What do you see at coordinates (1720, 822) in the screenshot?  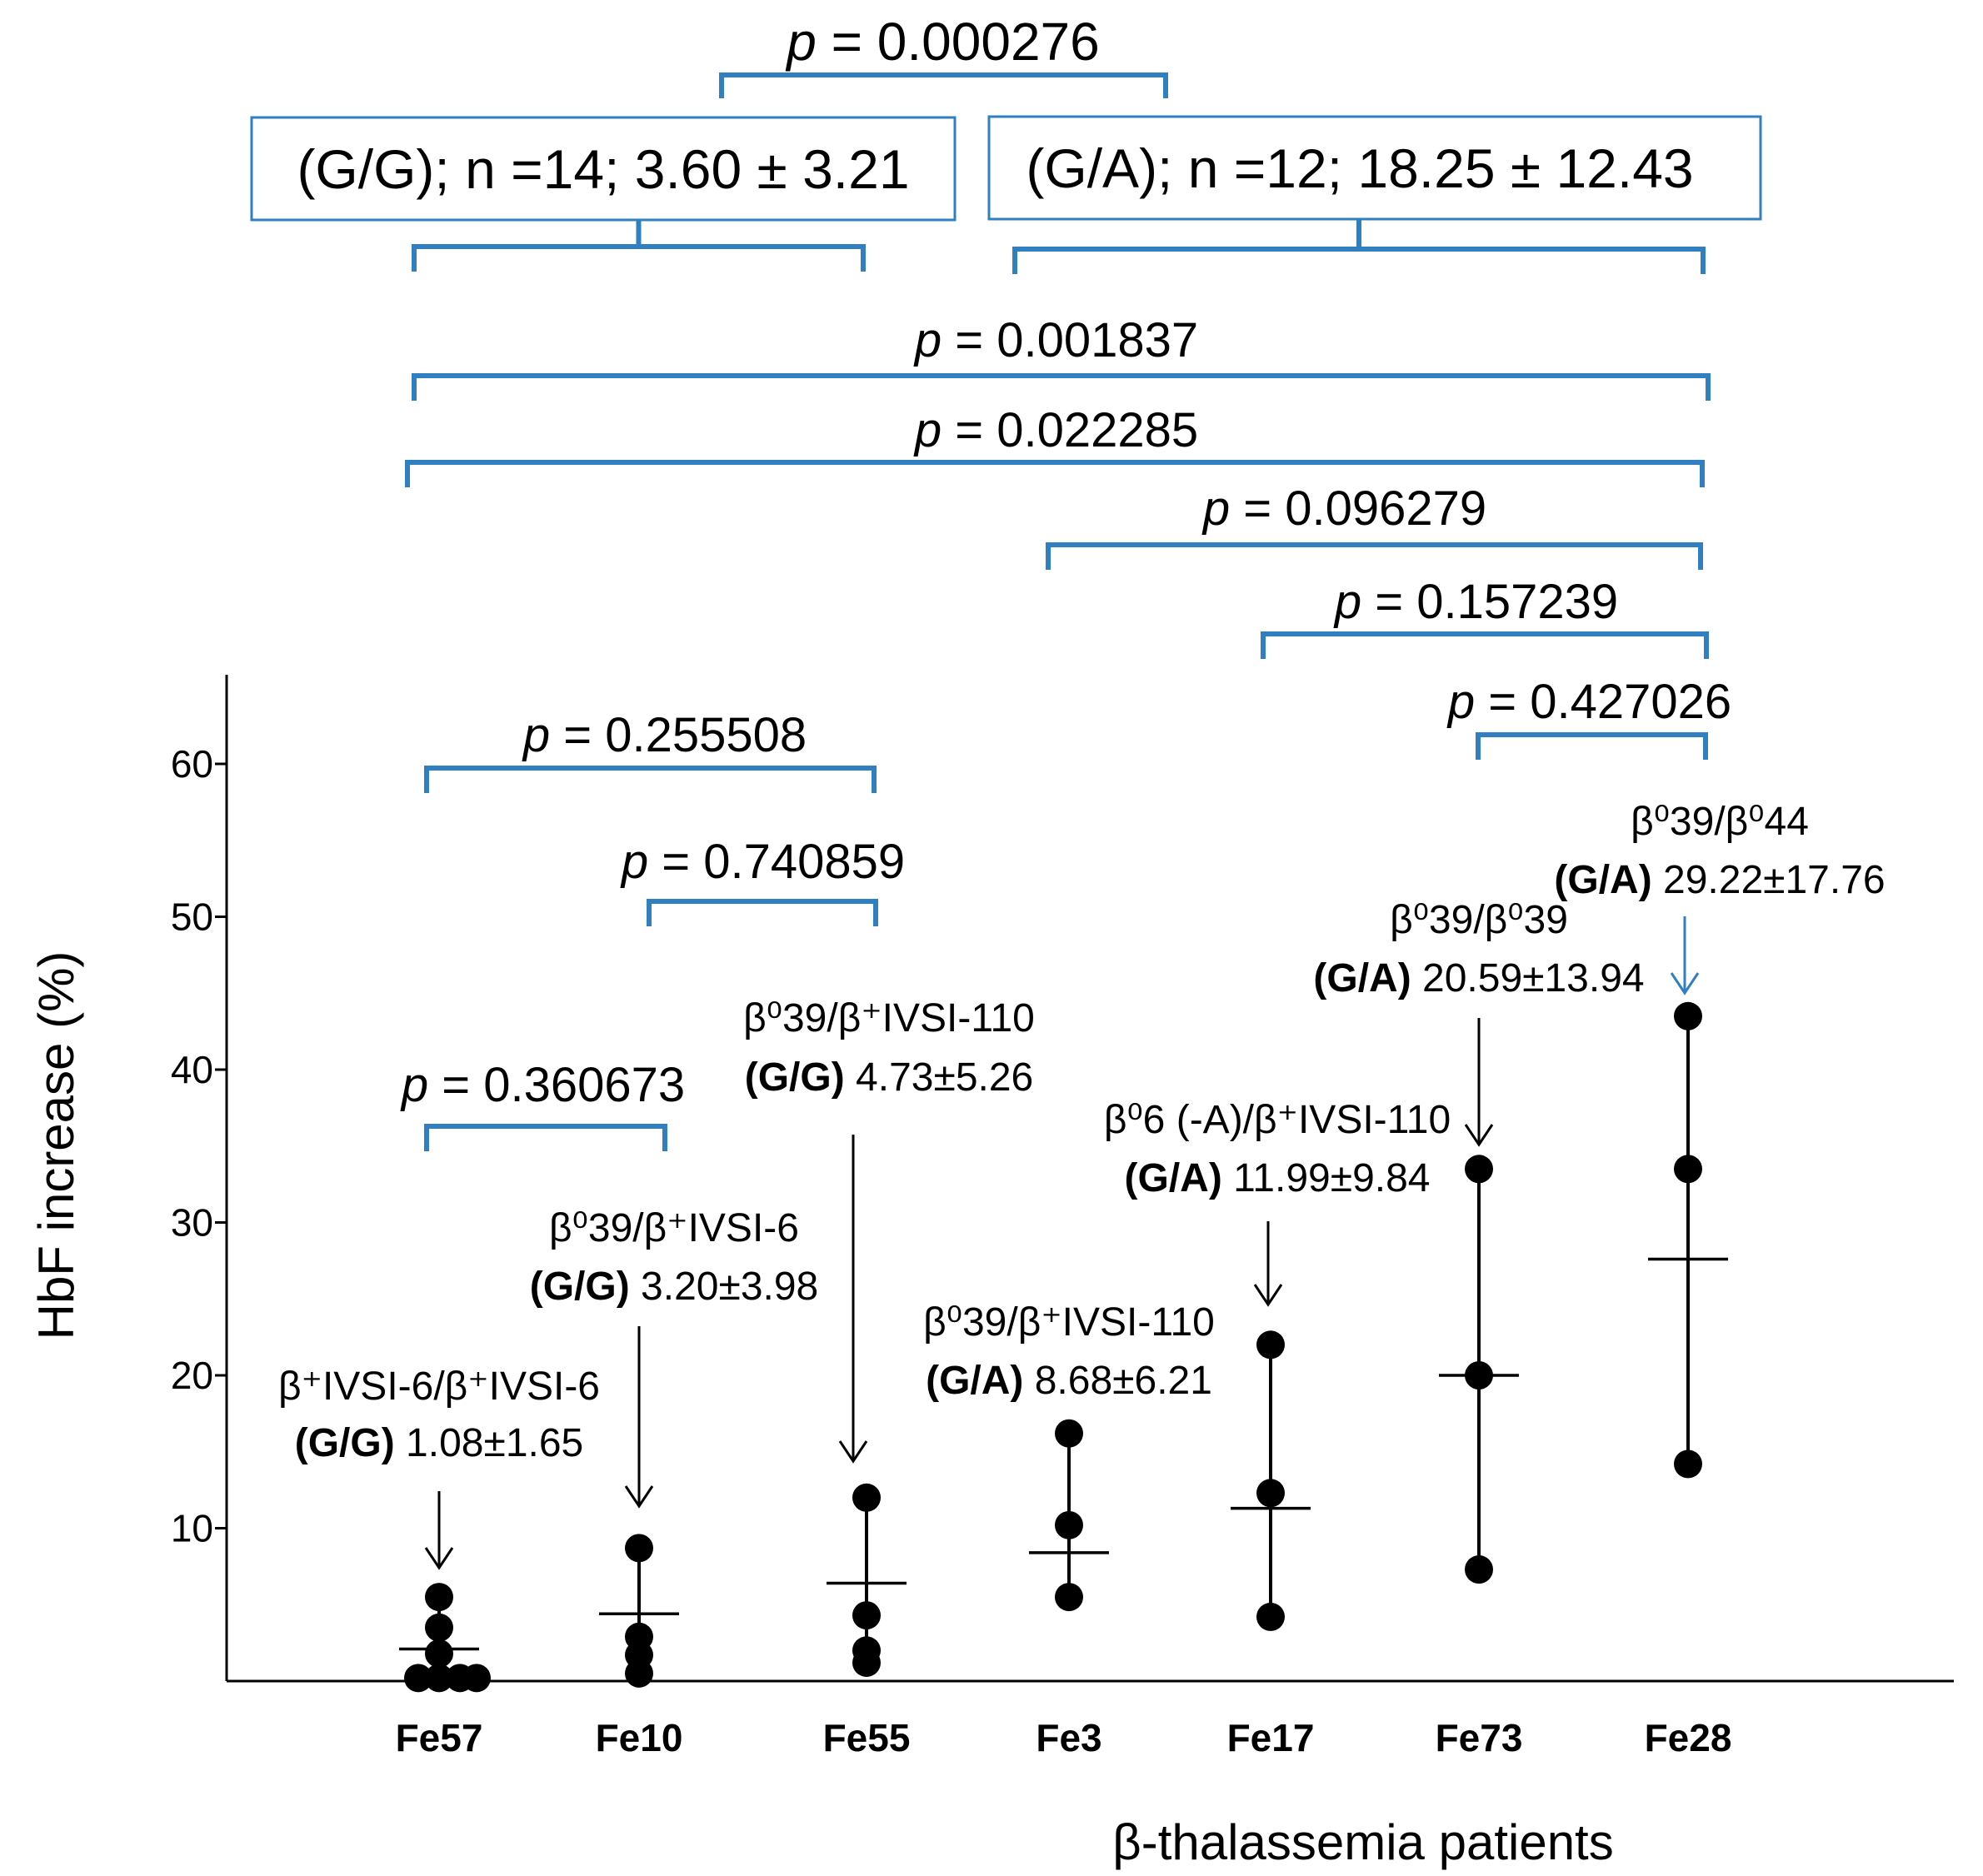 I see `annotation-genotype-fe28: β⁰39/β⁰44` at bounding box center [1720, 822].